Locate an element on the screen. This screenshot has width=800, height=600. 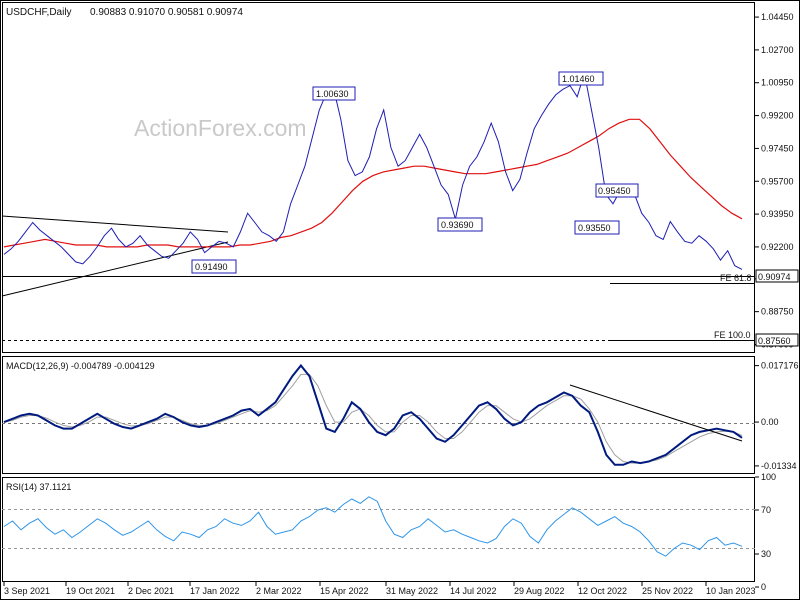
current-price-box: 0.90974 is located at coordinates (777, 276).